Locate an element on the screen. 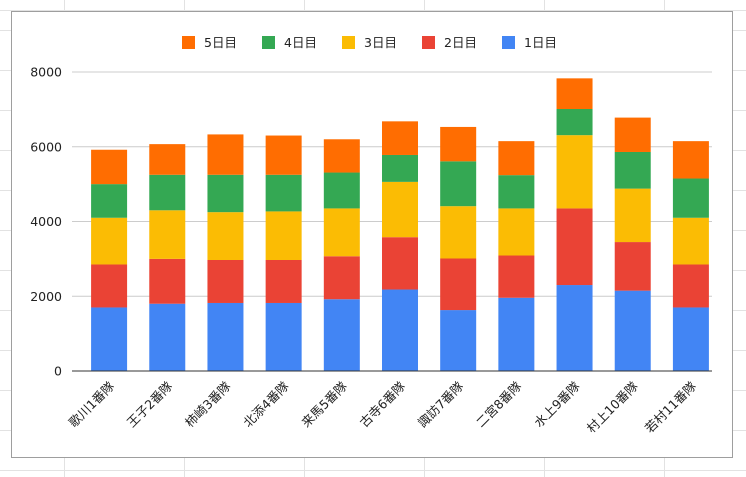 This screenshot has width=746, height=477. legend-label: 5日目 is located at coordinates (220, 42).